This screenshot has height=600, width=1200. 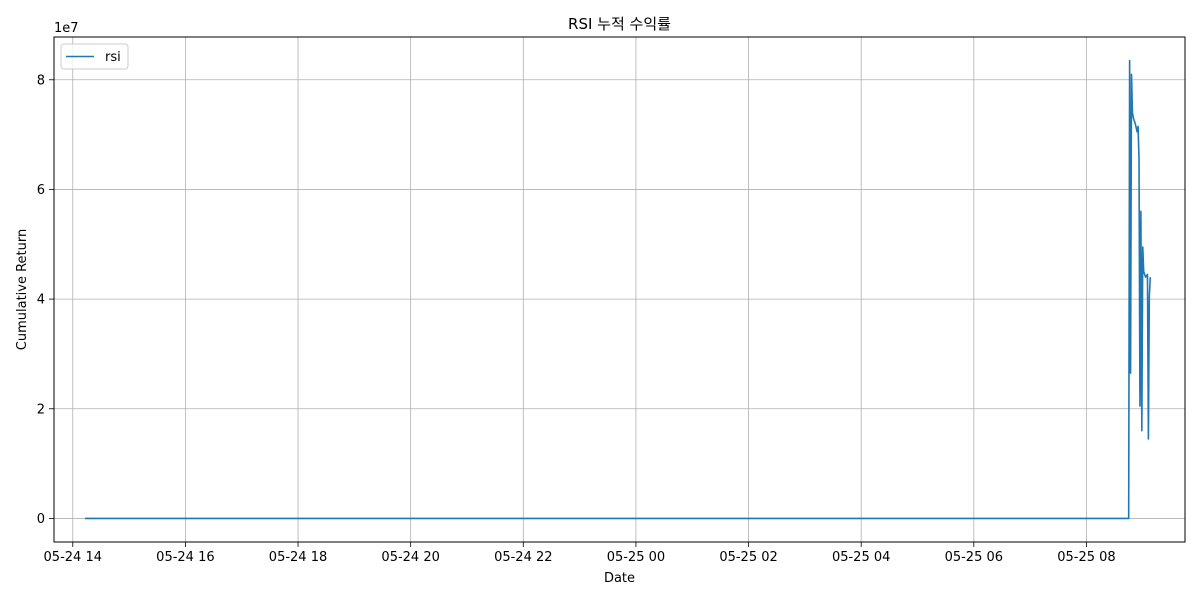 I want to click on legend: rsi, so click(x=94, y=56).